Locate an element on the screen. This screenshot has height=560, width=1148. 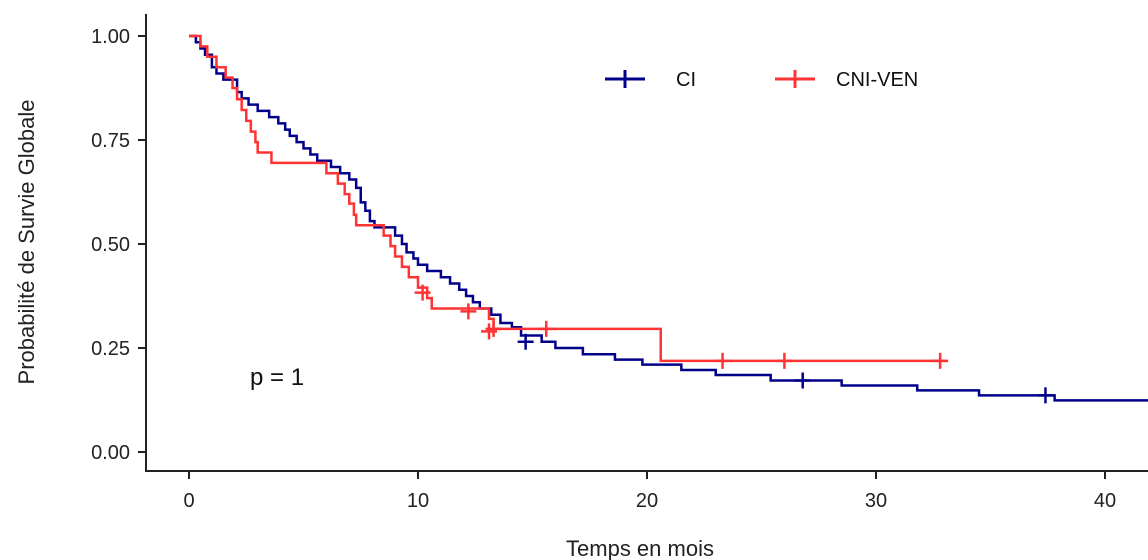
y-tick-label: 0.25 is located at coordinates (110, 349).